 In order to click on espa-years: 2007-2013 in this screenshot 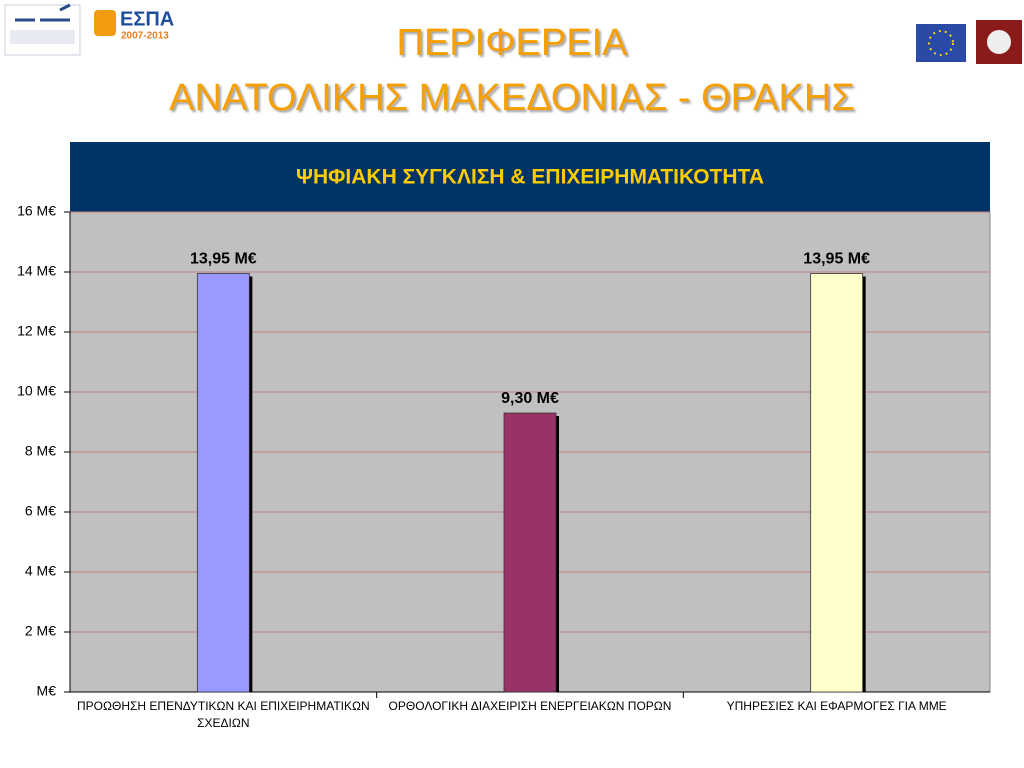, I will do `click(145, 36)`.